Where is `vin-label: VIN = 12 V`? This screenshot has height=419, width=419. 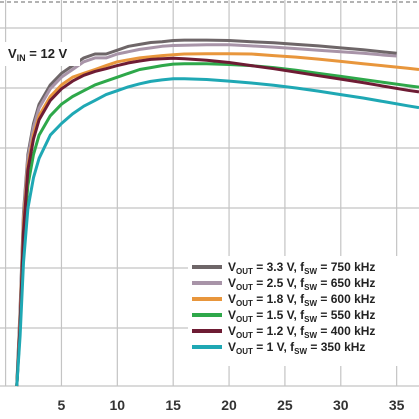
vin-label: VIN = 12 V is located at coordinates (38, 54).